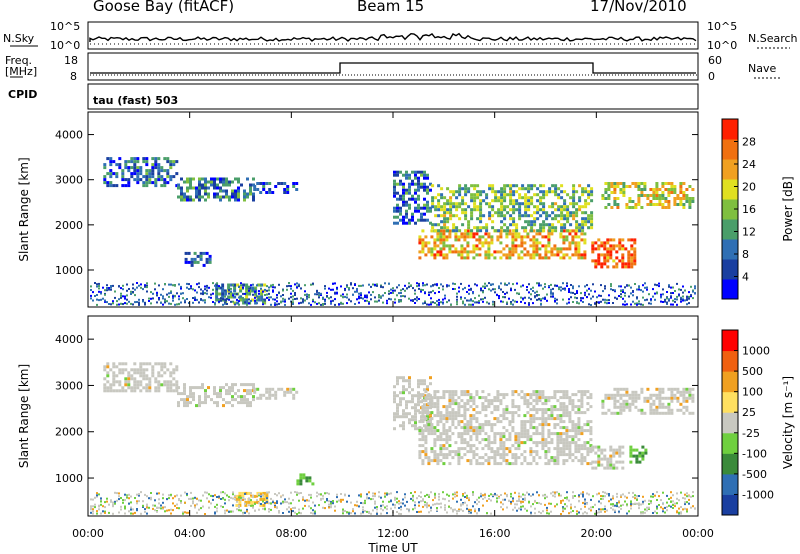  What do you see at coordinates (756, 351) in the screenshot?
I see `colorbar-tick-label-vel-0: 1000` at bounding box center [756, 351].